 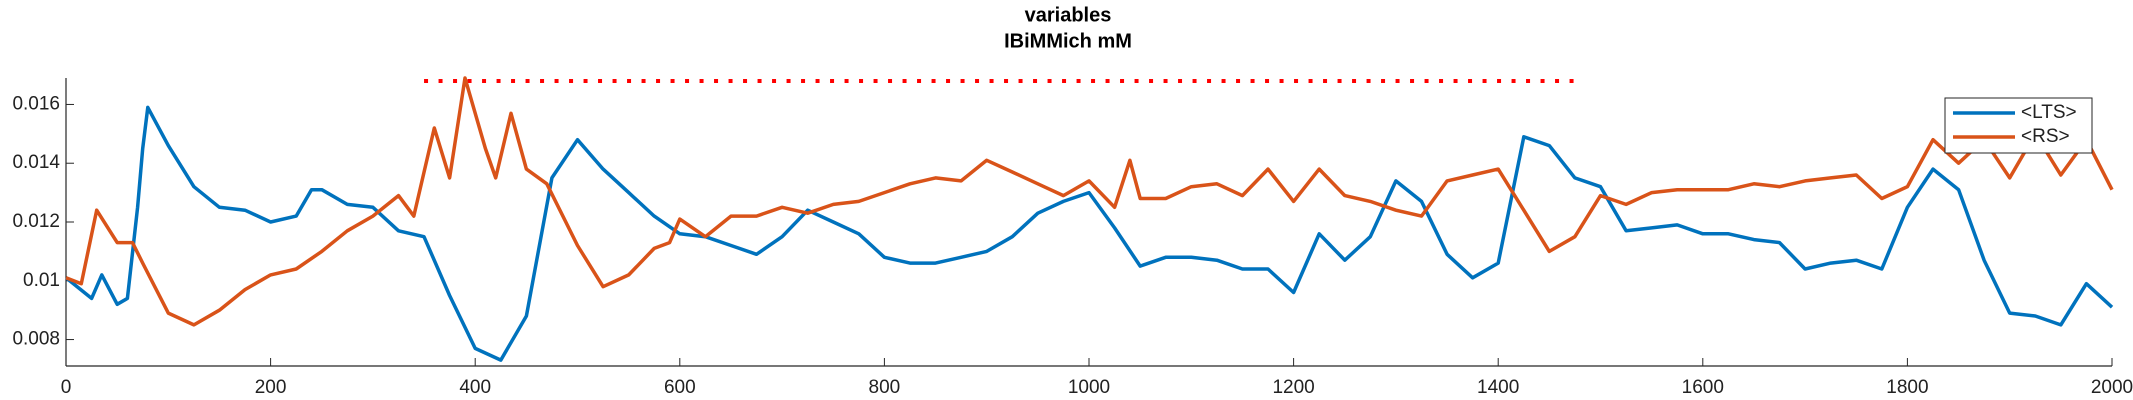 I want to click on chart-title: variables, so click(x=1068, y=15).